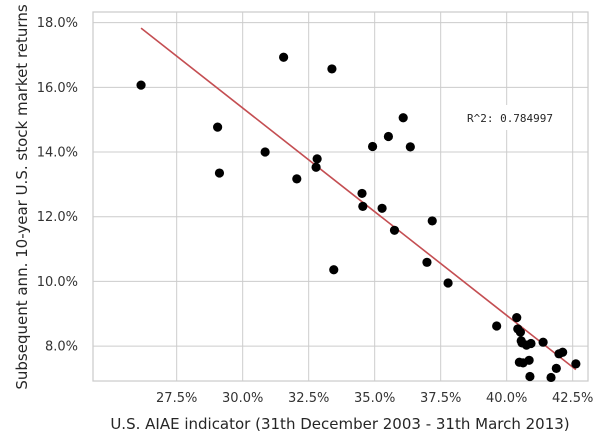 Image resolution: width=596 pixels, height=442 pixels. What do you see at coordinates (176, 398) in the screenshot?
I see `x-tick-label: 27.5%` at bounding box center [176, 398].